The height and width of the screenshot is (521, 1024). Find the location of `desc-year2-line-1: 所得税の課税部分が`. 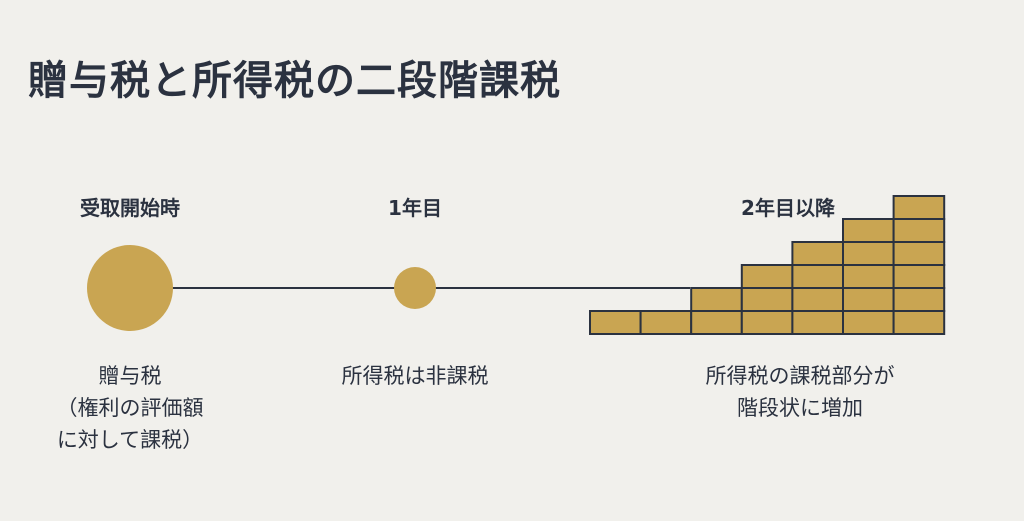

desc-year2-line-1: 所得税の課税部分が is located at coordinates (800, 376).